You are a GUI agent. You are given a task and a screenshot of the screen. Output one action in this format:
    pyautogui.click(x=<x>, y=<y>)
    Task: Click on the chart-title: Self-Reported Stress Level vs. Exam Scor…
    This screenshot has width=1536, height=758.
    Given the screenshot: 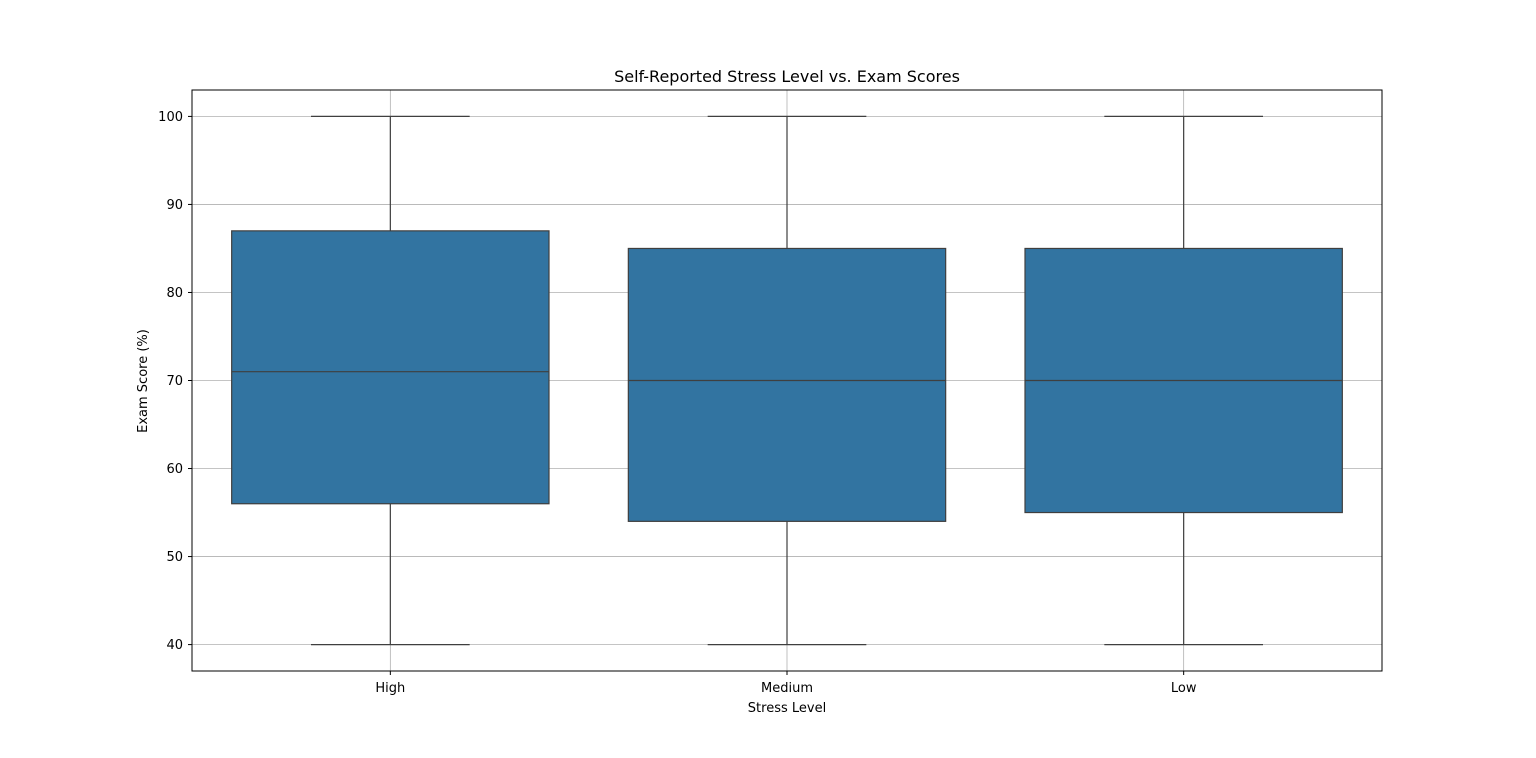 What is the action you would take?
    pyautogui.click(x=787, y=76)
    